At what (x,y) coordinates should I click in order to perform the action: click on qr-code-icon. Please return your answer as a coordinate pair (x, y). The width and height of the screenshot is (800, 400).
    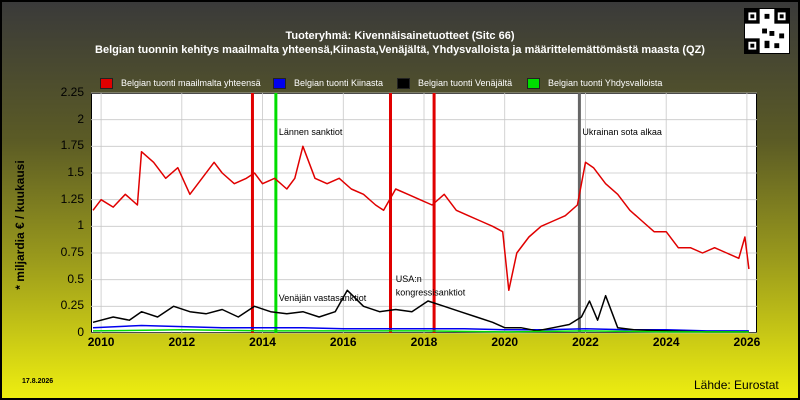
    Looking at the image, I should click on (767, 31).